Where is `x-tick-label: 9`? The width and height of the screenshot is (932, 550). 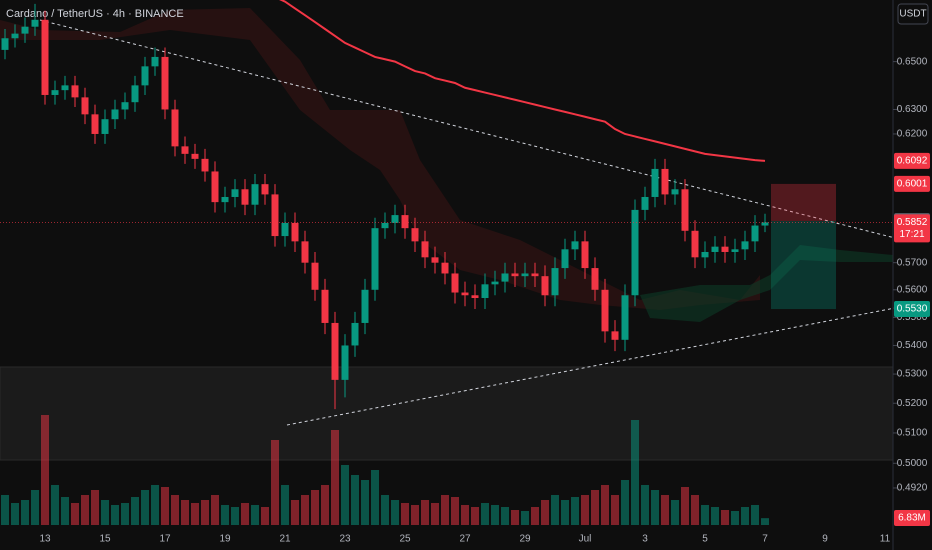
x-tick-label: 9 is located at coordinates (825, 539).